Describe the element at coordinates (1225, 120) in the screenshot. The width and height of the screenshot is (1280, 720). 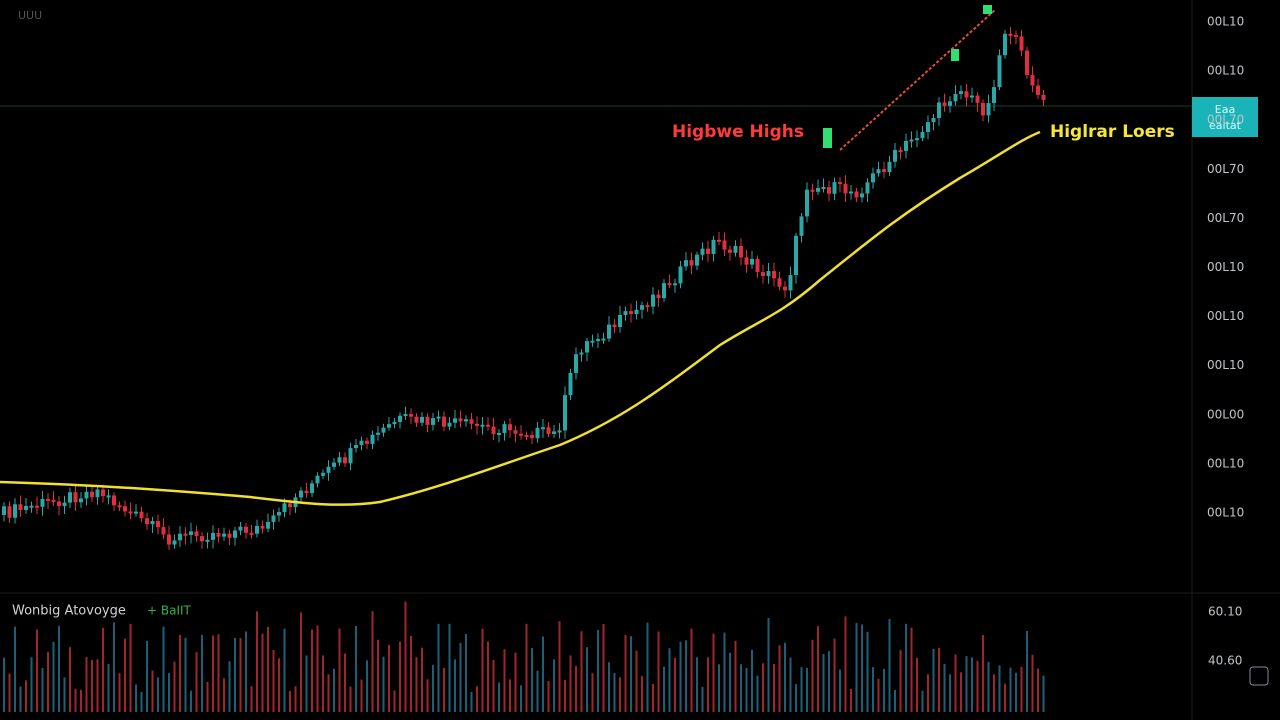
I see `price-axis-label: 00L70` at that location.